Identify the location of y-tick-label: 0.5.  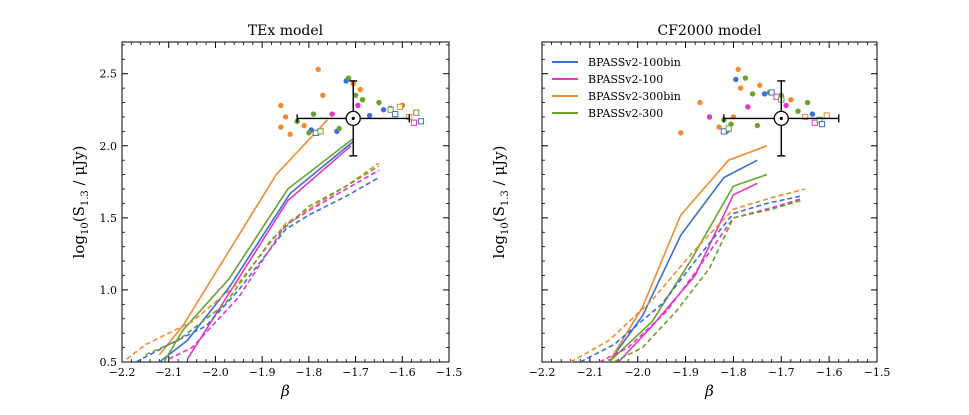
(109, 362).